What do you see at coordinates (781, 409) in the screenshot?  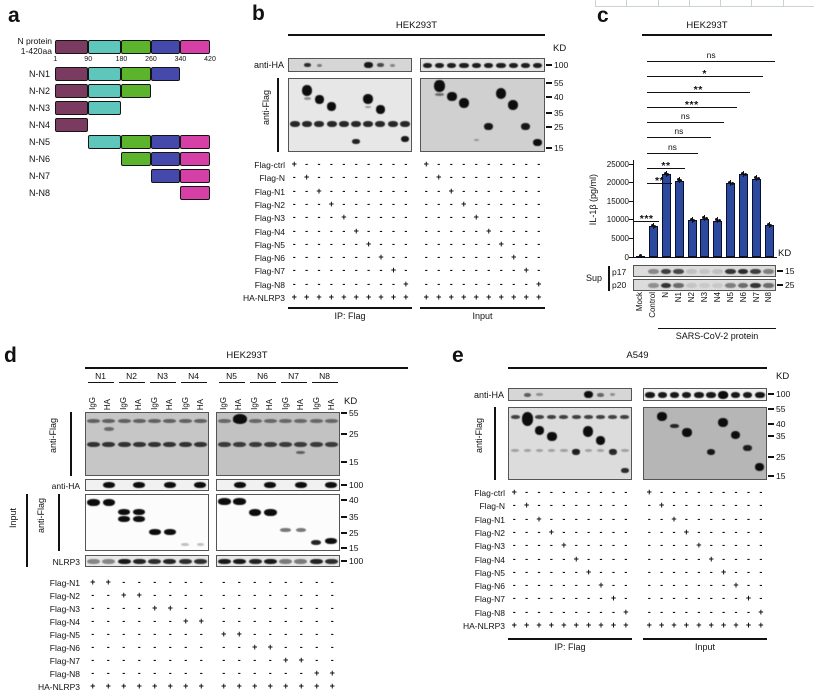 I see `kd-label: 55` at bounding box center [781, 409].